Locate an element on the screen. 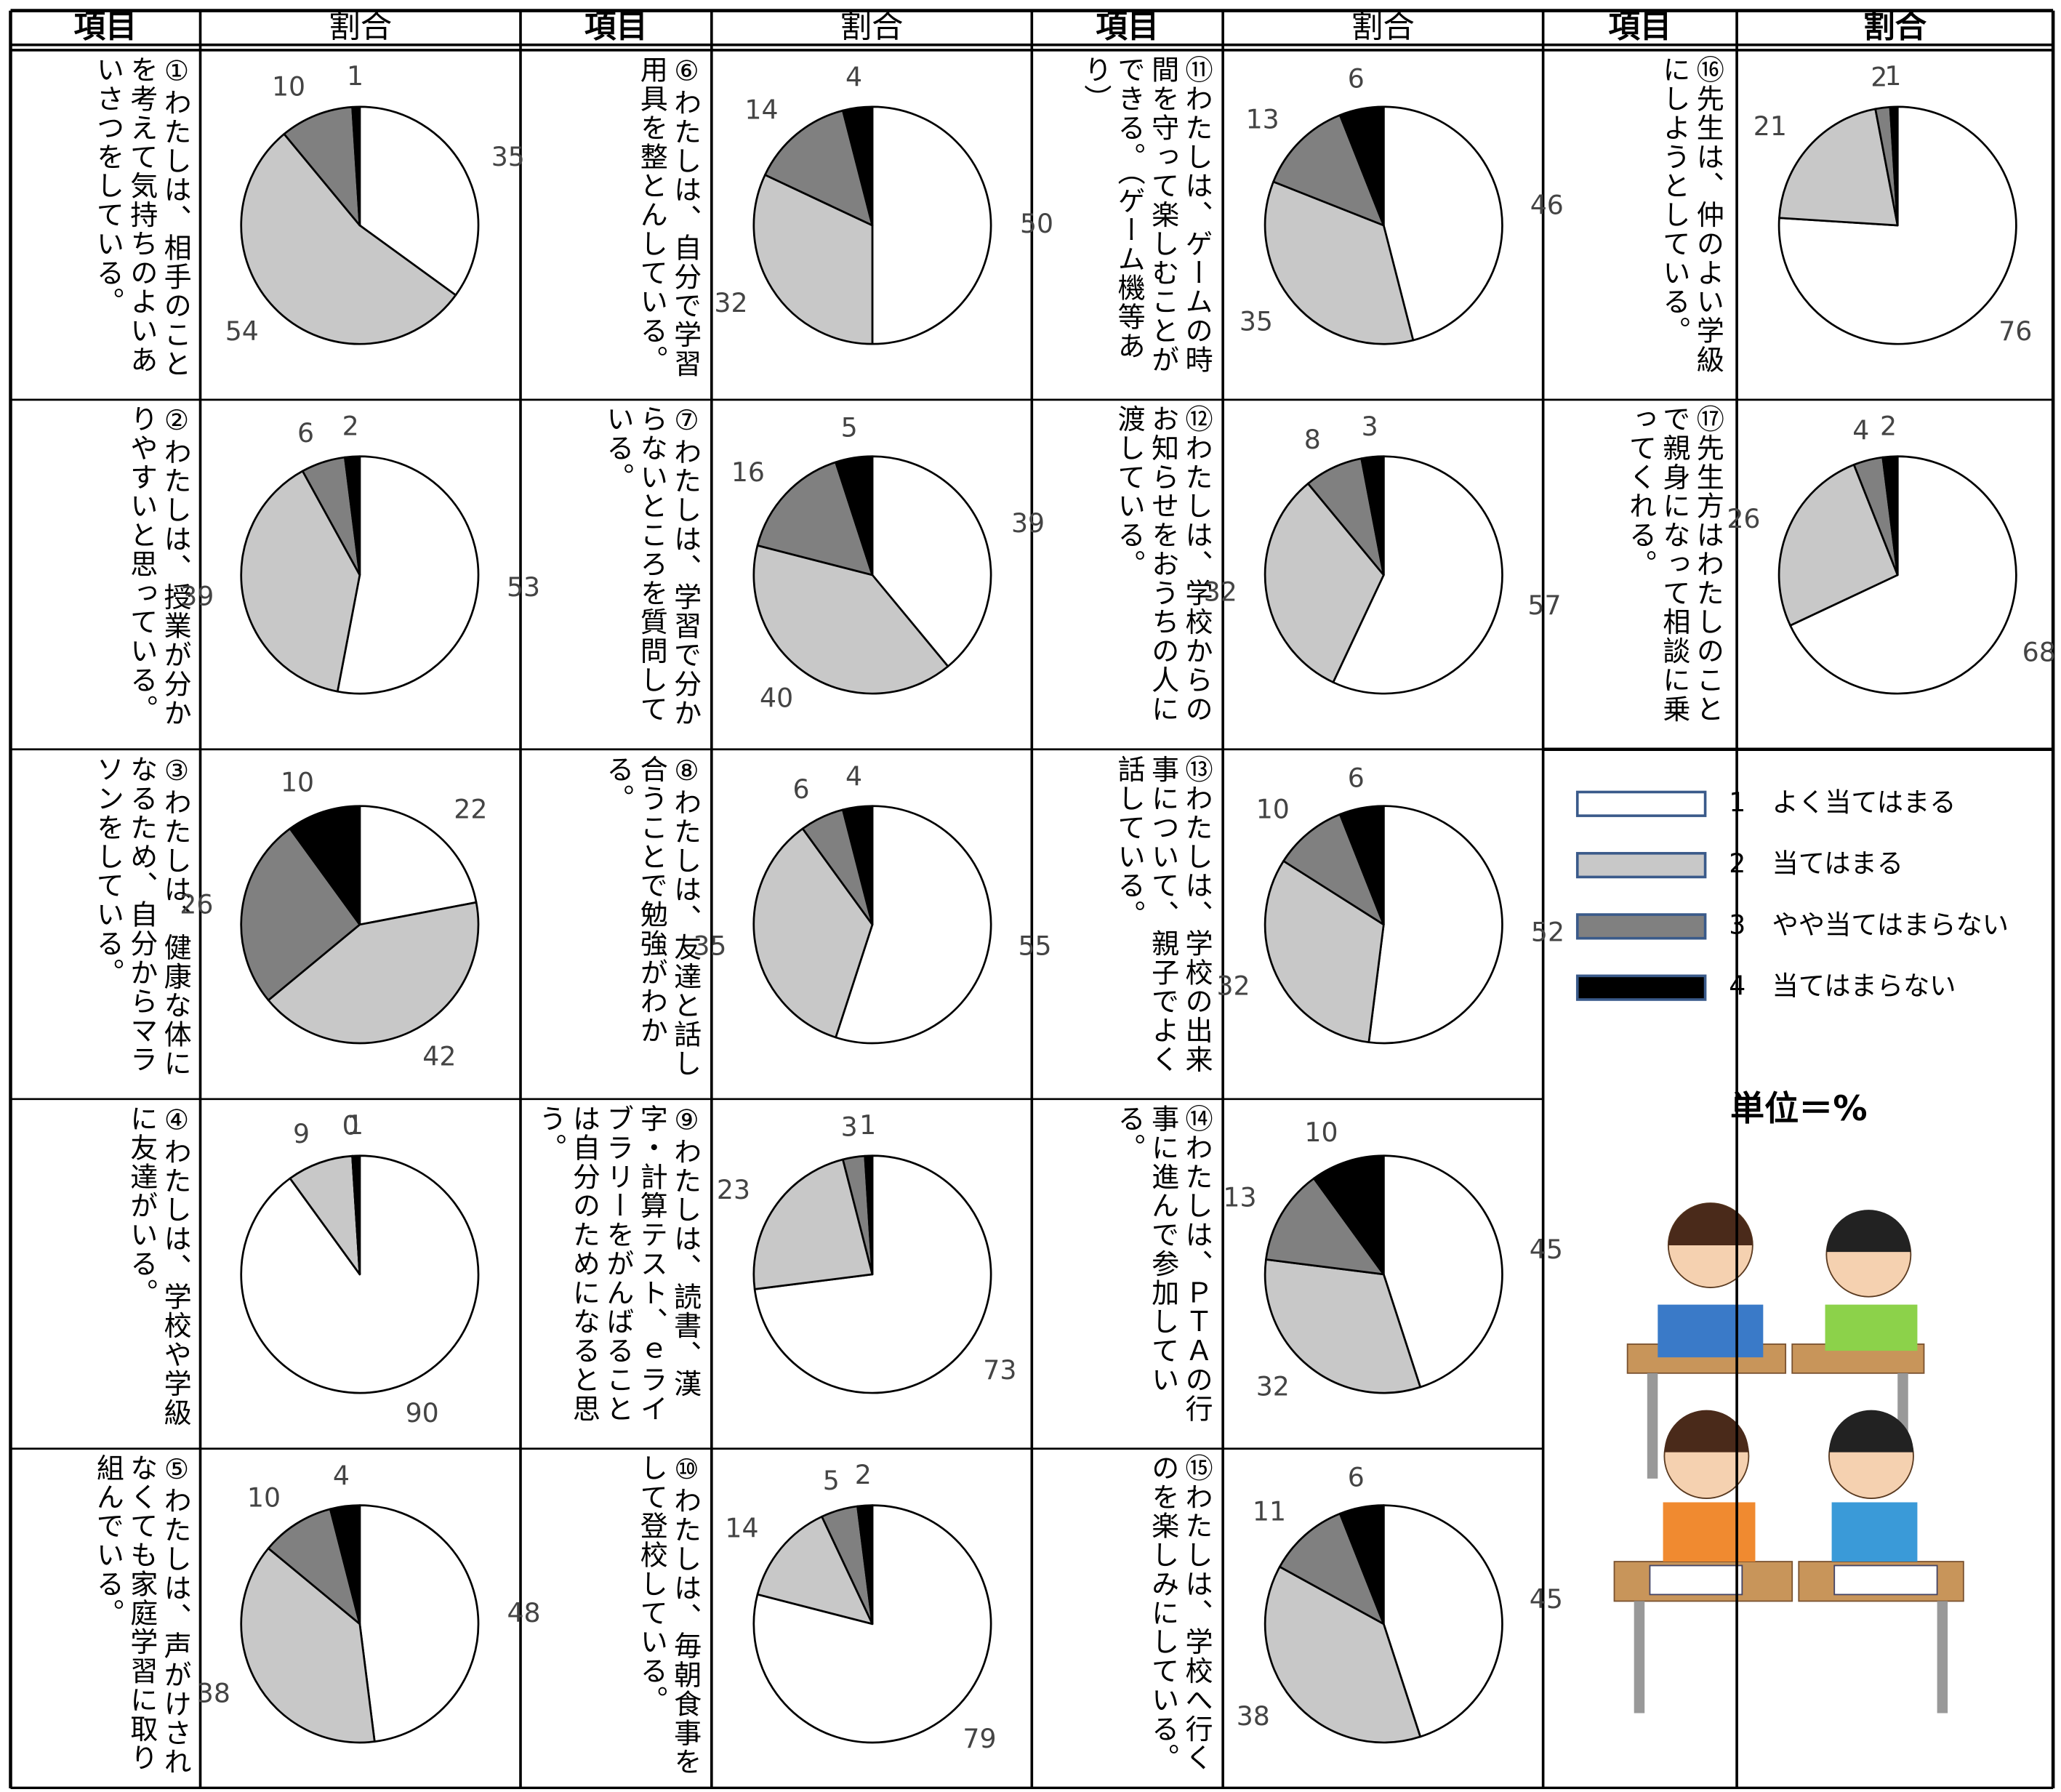  value-label: 14 is located at coordinates (741, 1527).